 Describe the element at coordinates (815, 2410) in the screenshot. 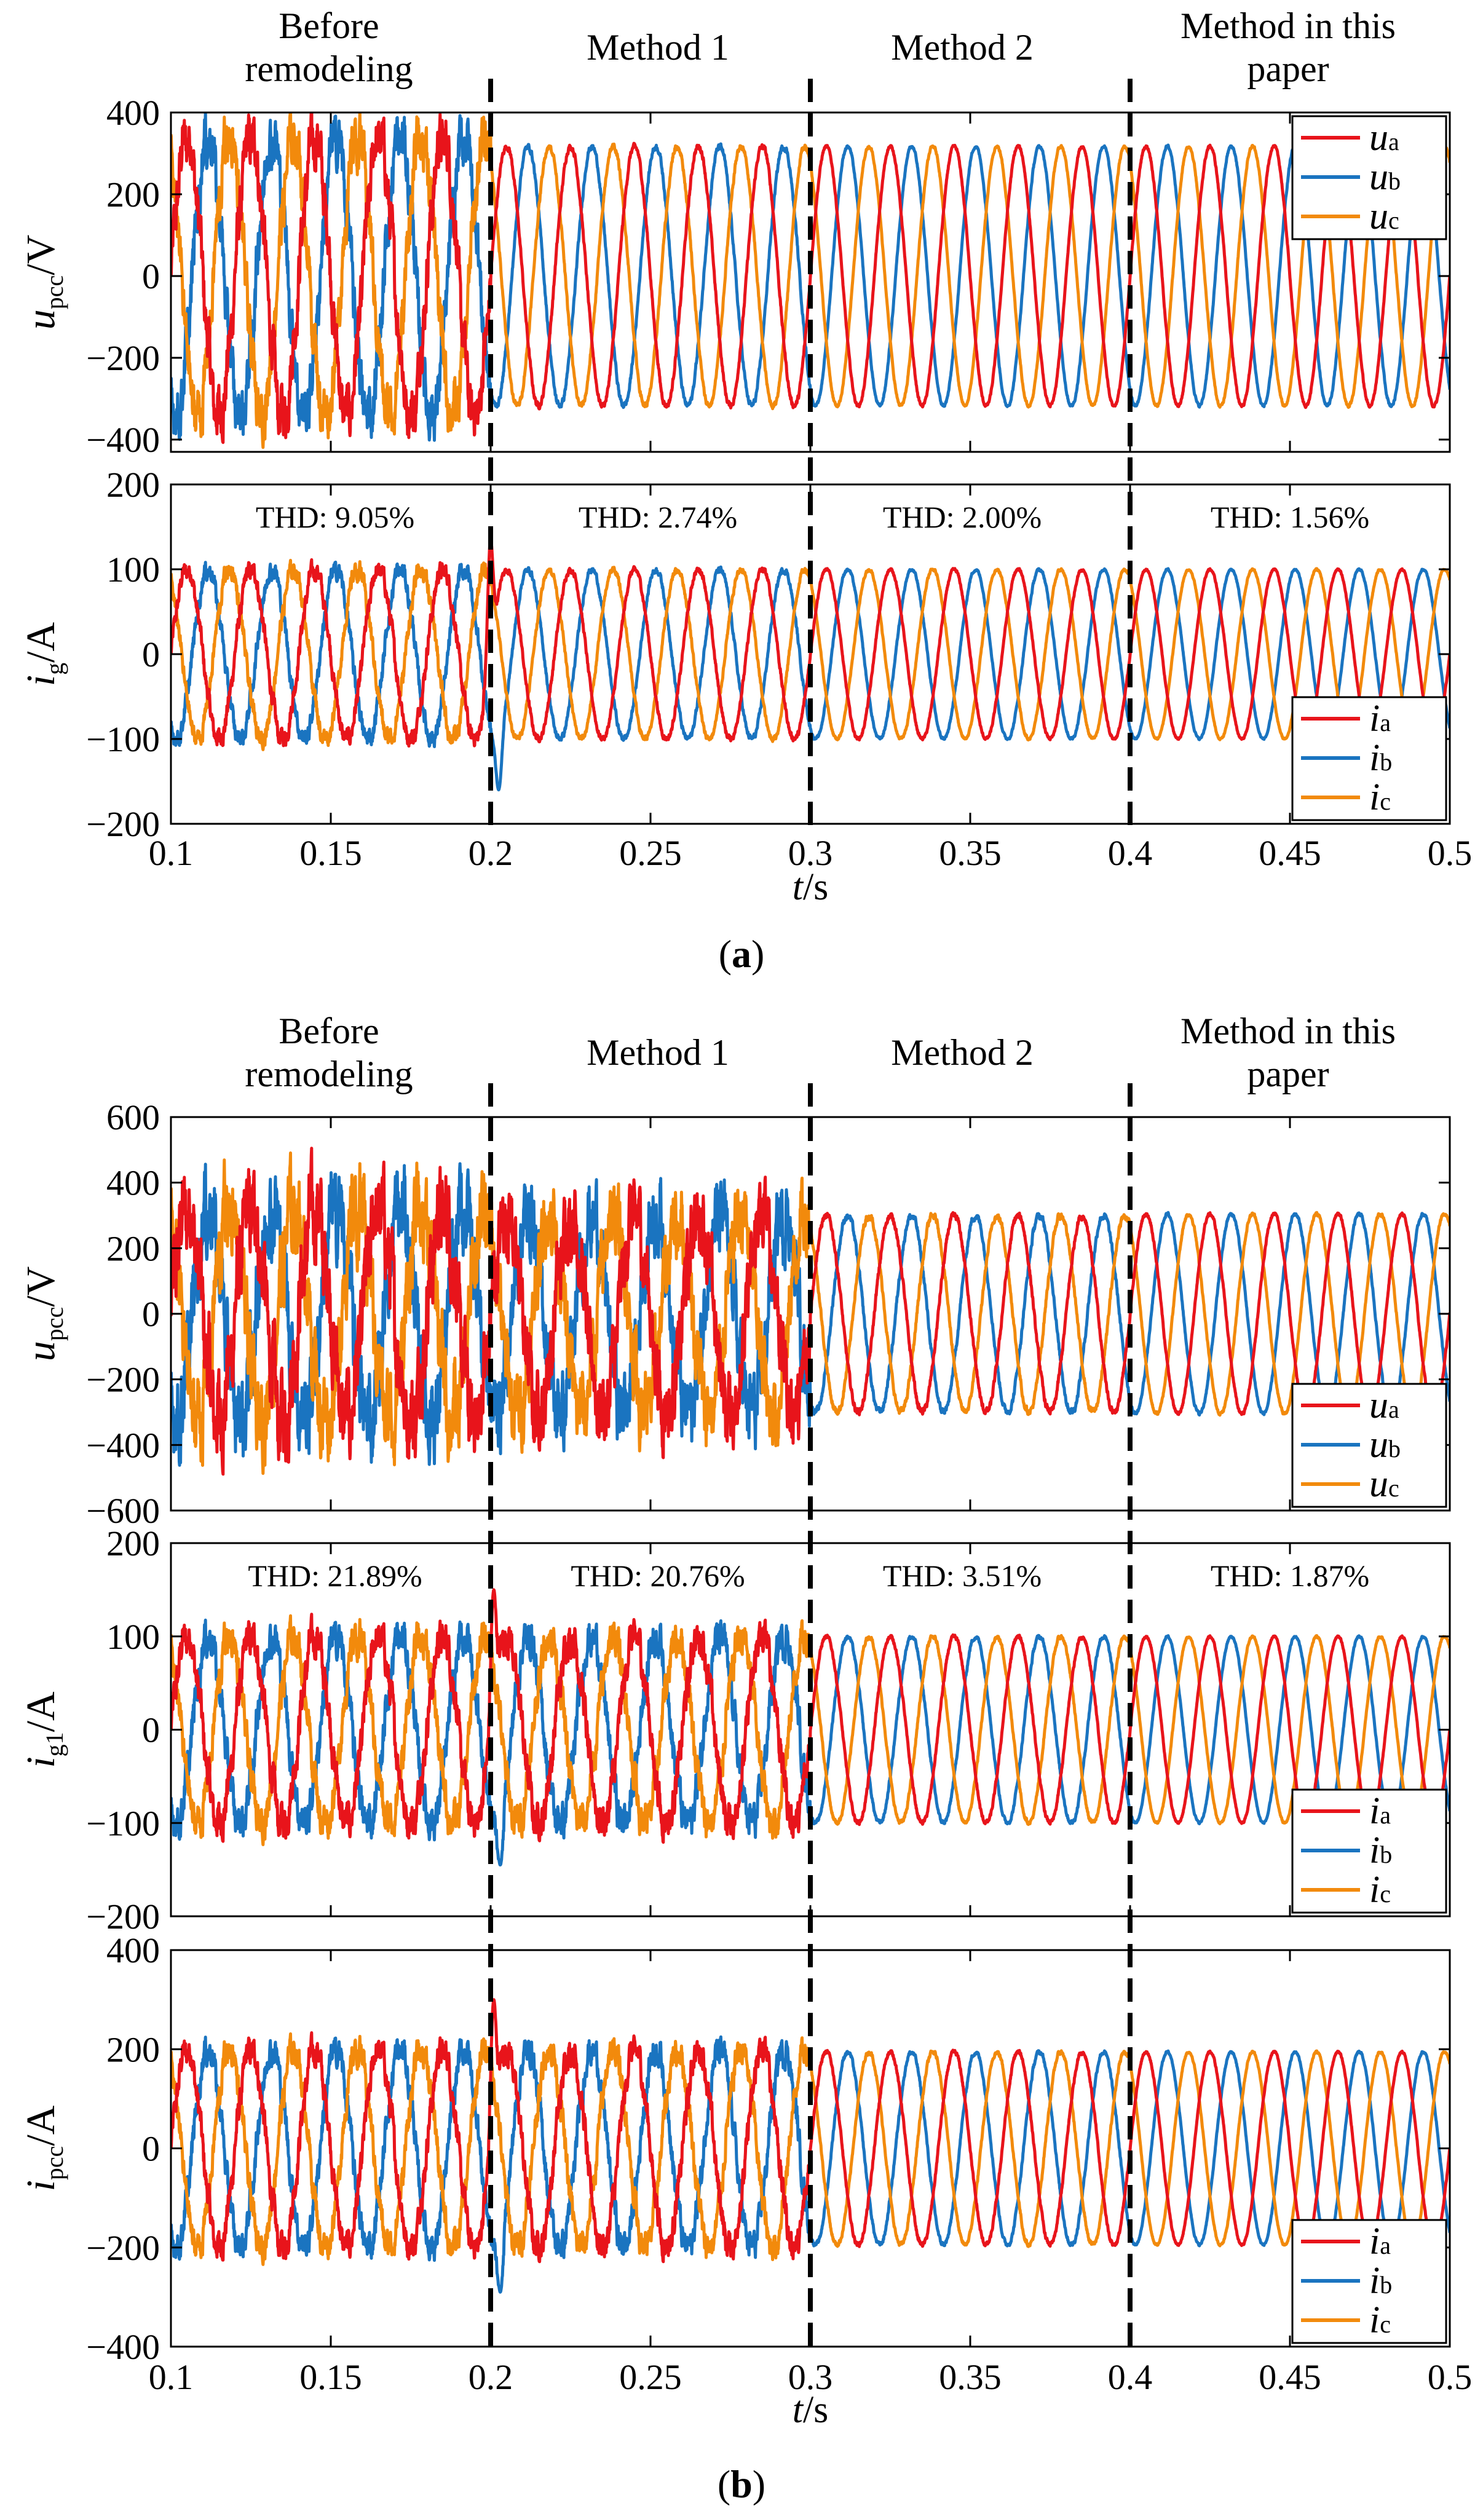

I see `x-label-unit: /s` at that location.